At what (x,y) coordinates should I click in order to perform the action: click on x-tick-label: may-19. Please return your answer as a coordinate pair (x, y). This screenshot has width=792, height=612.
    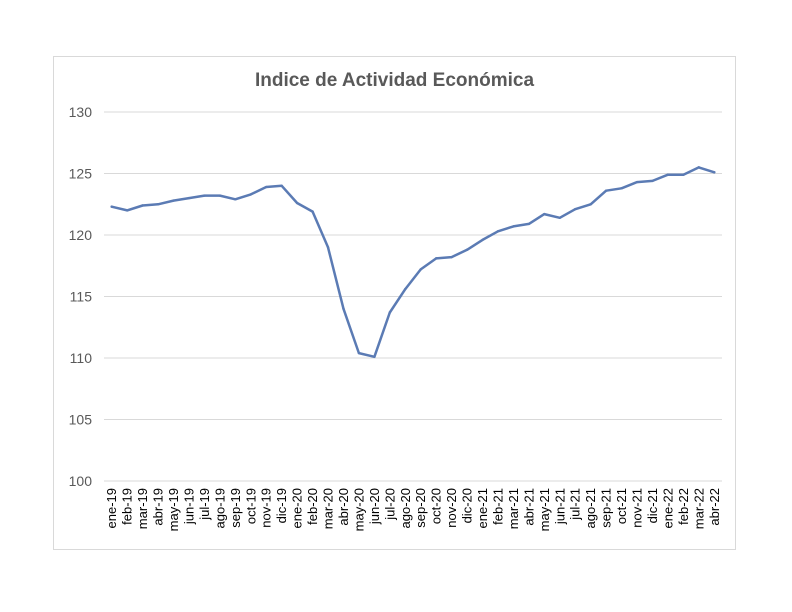
    Looking at the image, I should click on (173, 509).